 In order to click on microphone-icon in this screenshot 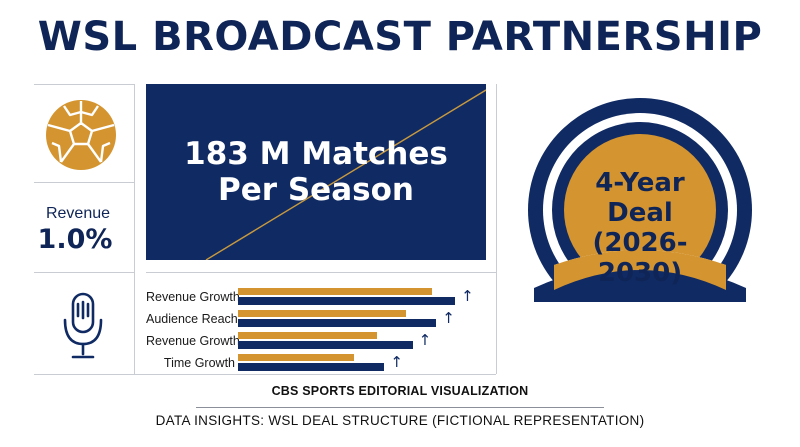, I will do `click(83, 325)`.